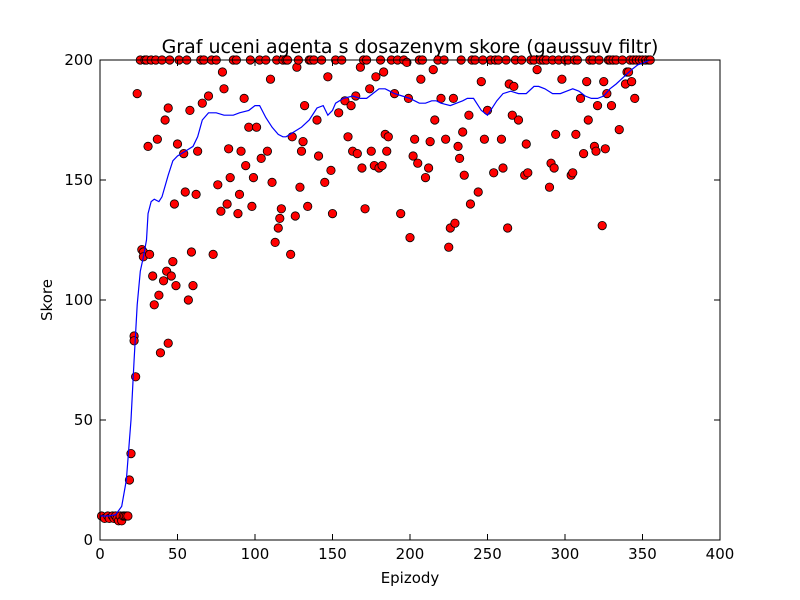 The image size is (800, 600). Describe the element at coordinates (410, 578) in the screenshot. I see `x-axis-label: Epizody` at that location.